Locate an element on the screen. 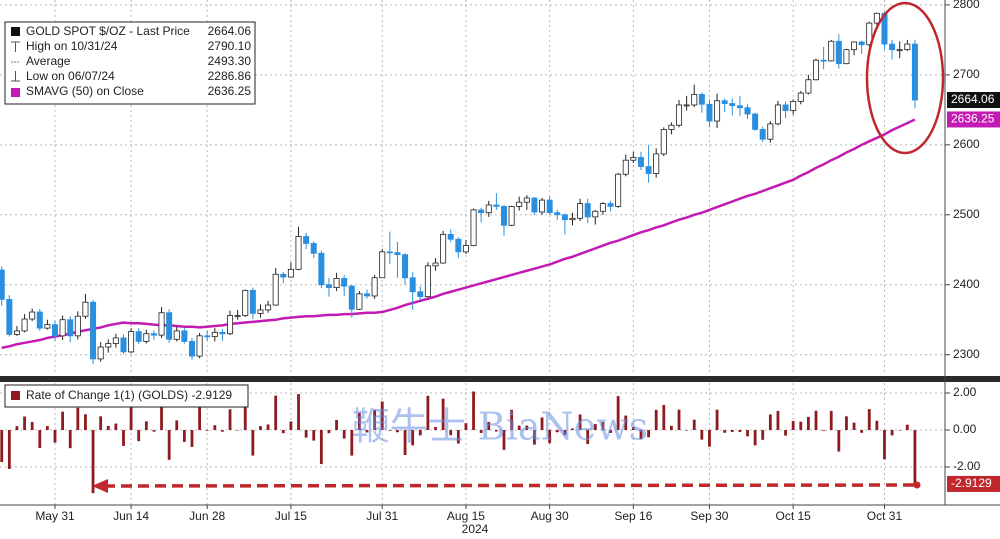 The height and width of the screenshot is (539, 1000). highlight-ellipse is located at coordinates (905, 78).